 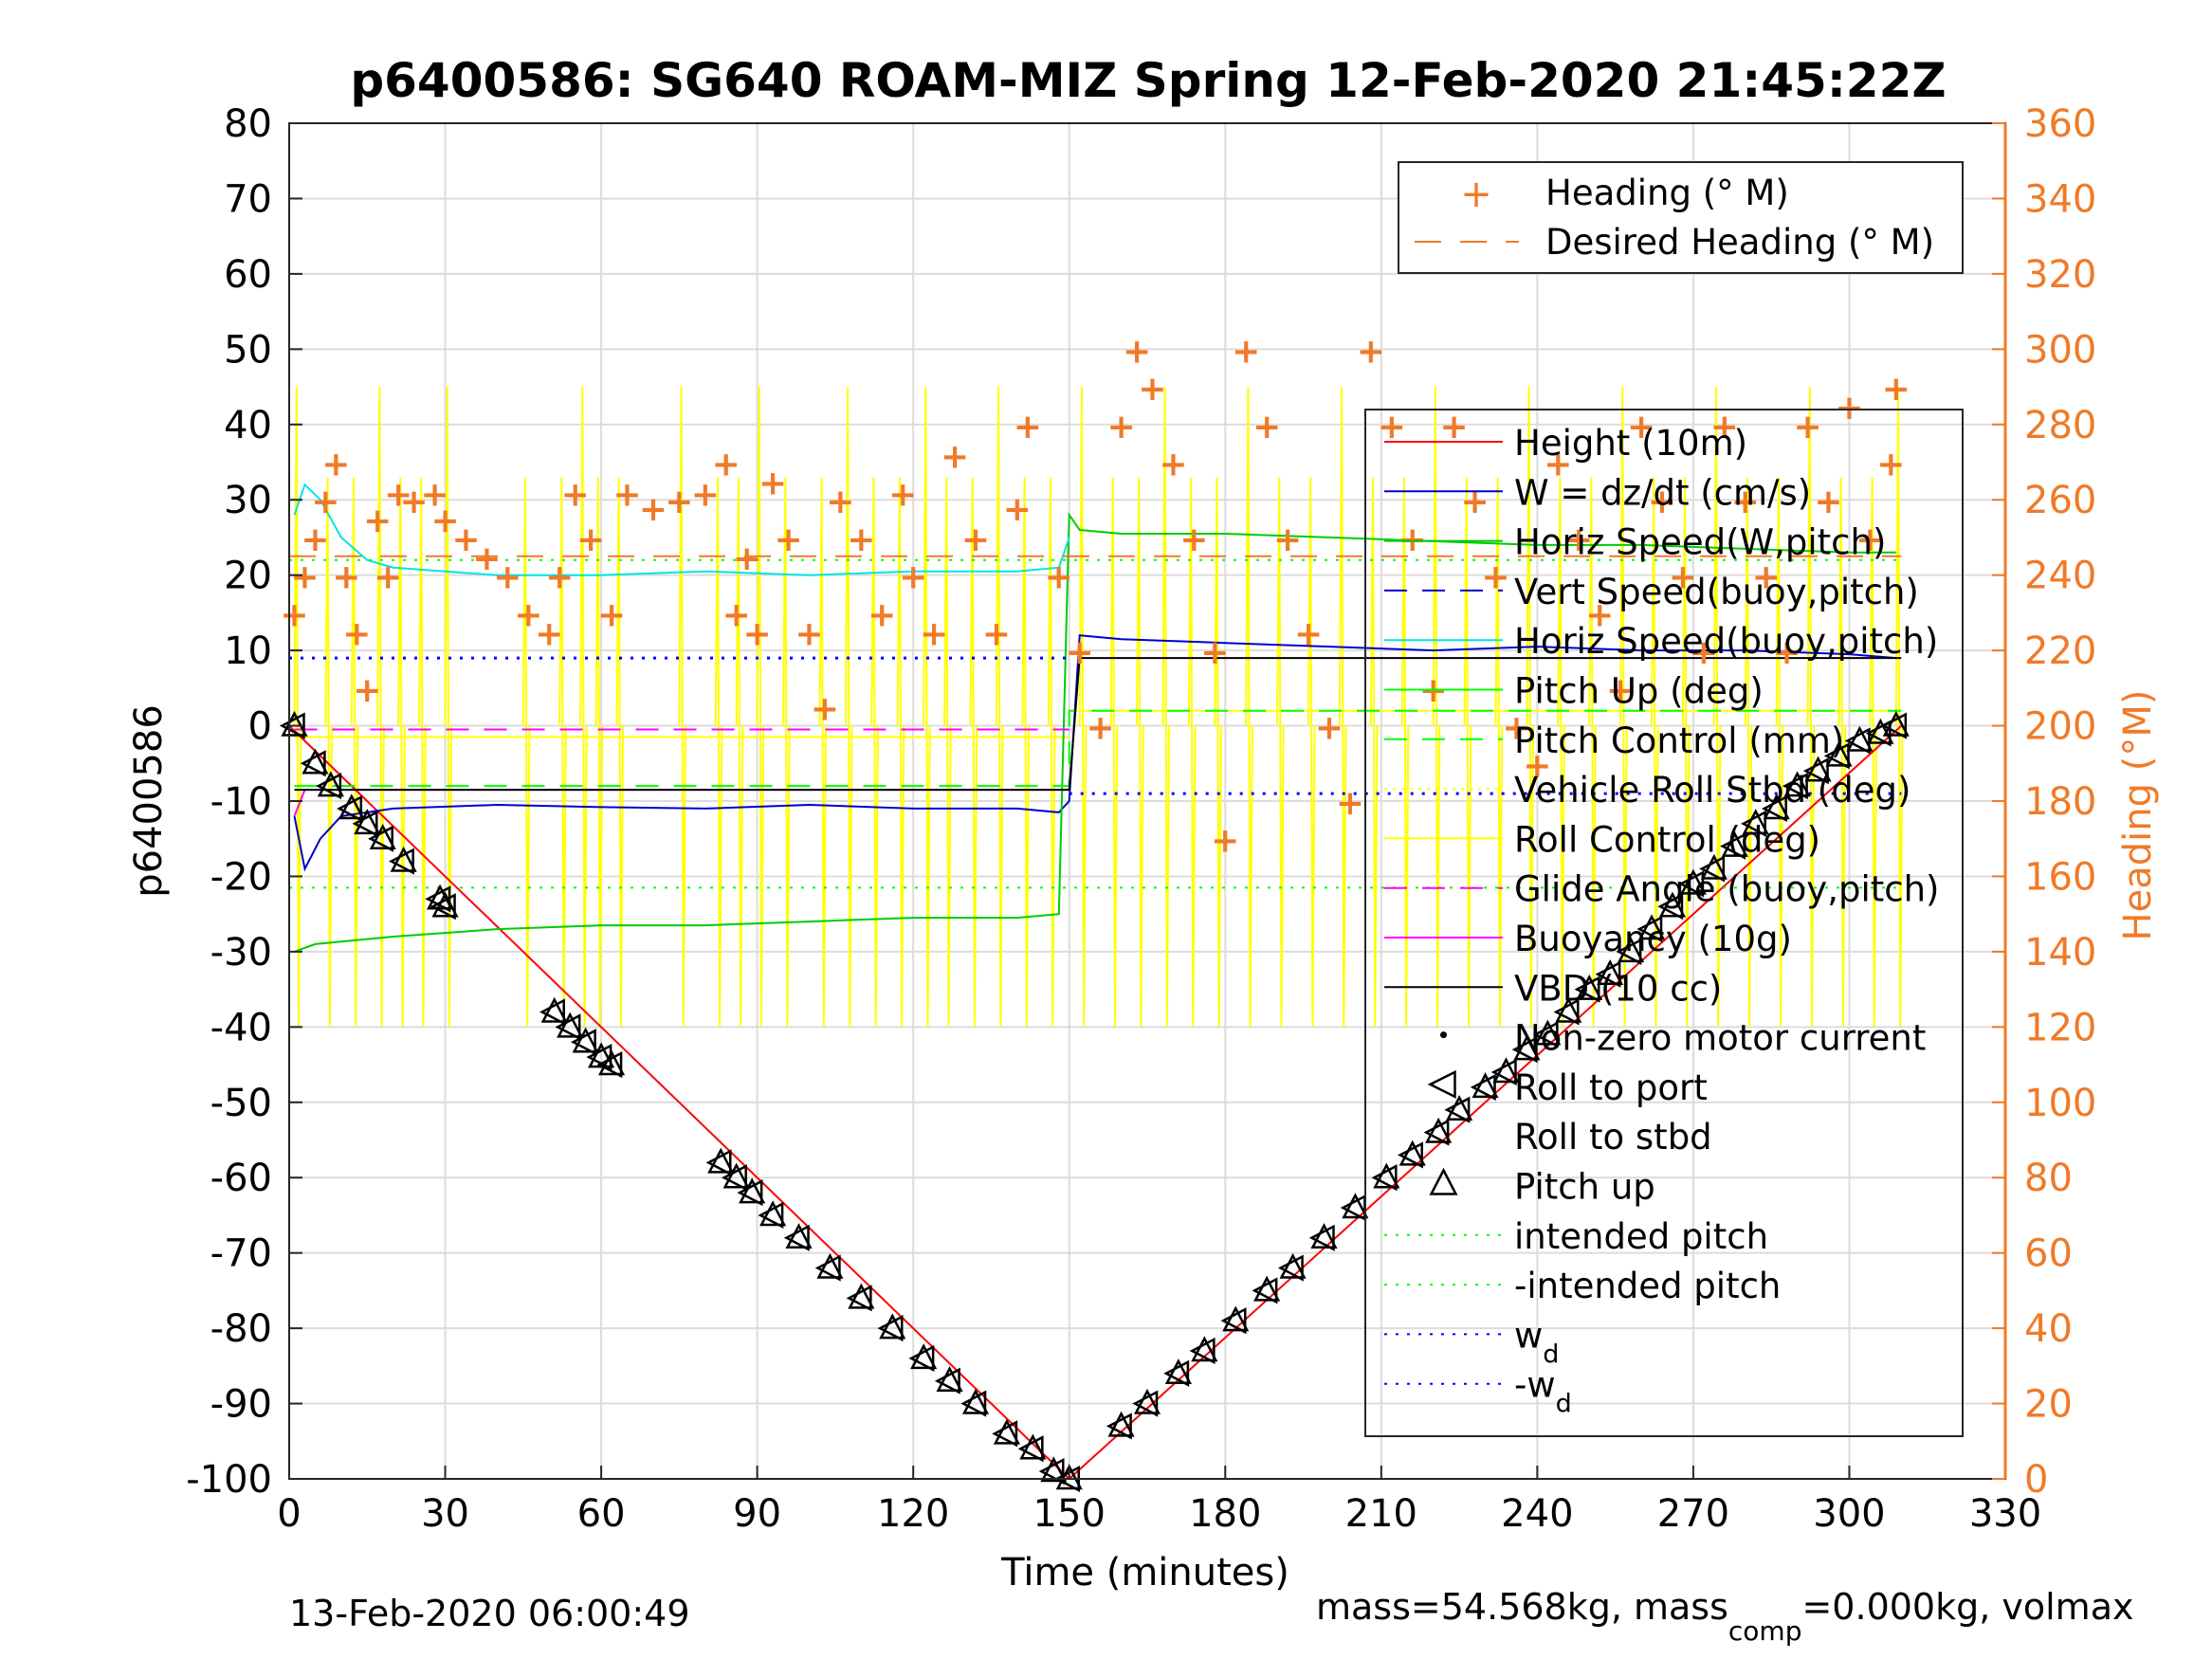 What do you see at coordinates (1739, 242) in the screenshot?
I see `legend-desired-heading-label: Desired Heading (° M)` at bounding box center [1739, 242].